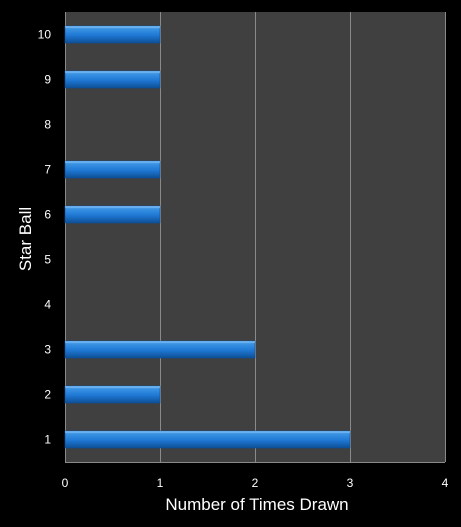  Describe the element at coordinates (47, 215) in the screenshot. I see `y-tick-label: 6` at that location.